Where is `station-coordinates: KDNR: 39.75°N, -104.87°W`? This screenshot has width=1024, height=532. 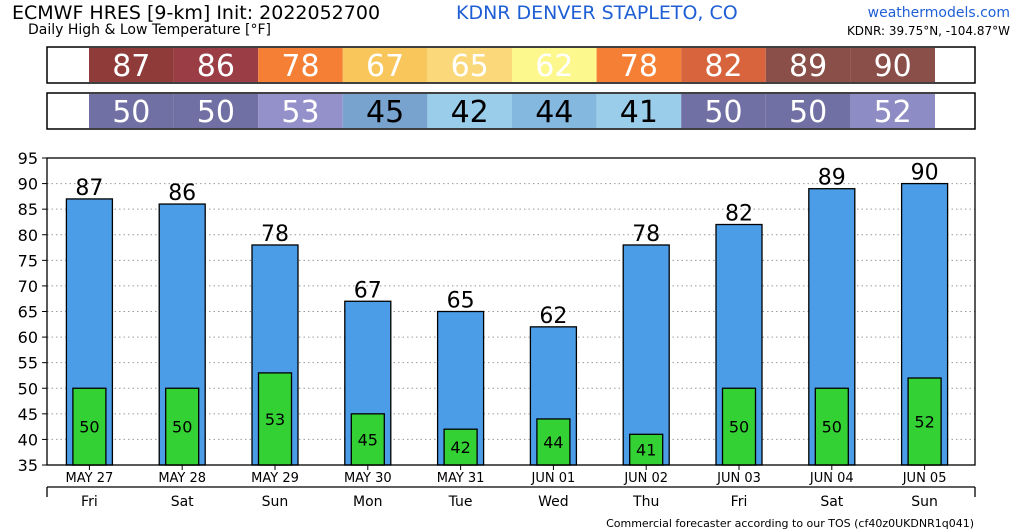 station-coordinates: KDNR: 39.75°N, -104.87°W is located at coordinates (928, 31).